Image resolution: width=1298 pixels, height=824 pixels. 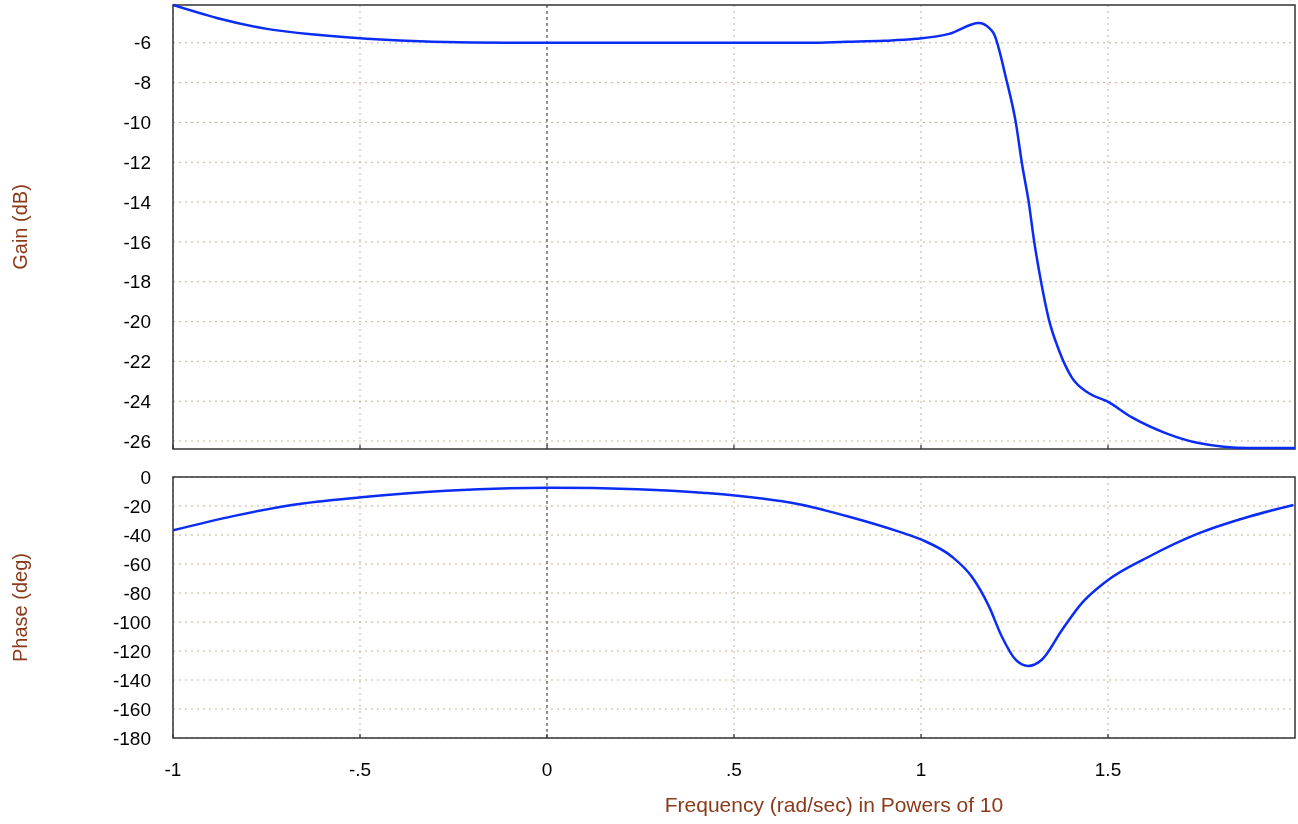 I want to click on y-tick-label: -80, so click(x=137, y=593).